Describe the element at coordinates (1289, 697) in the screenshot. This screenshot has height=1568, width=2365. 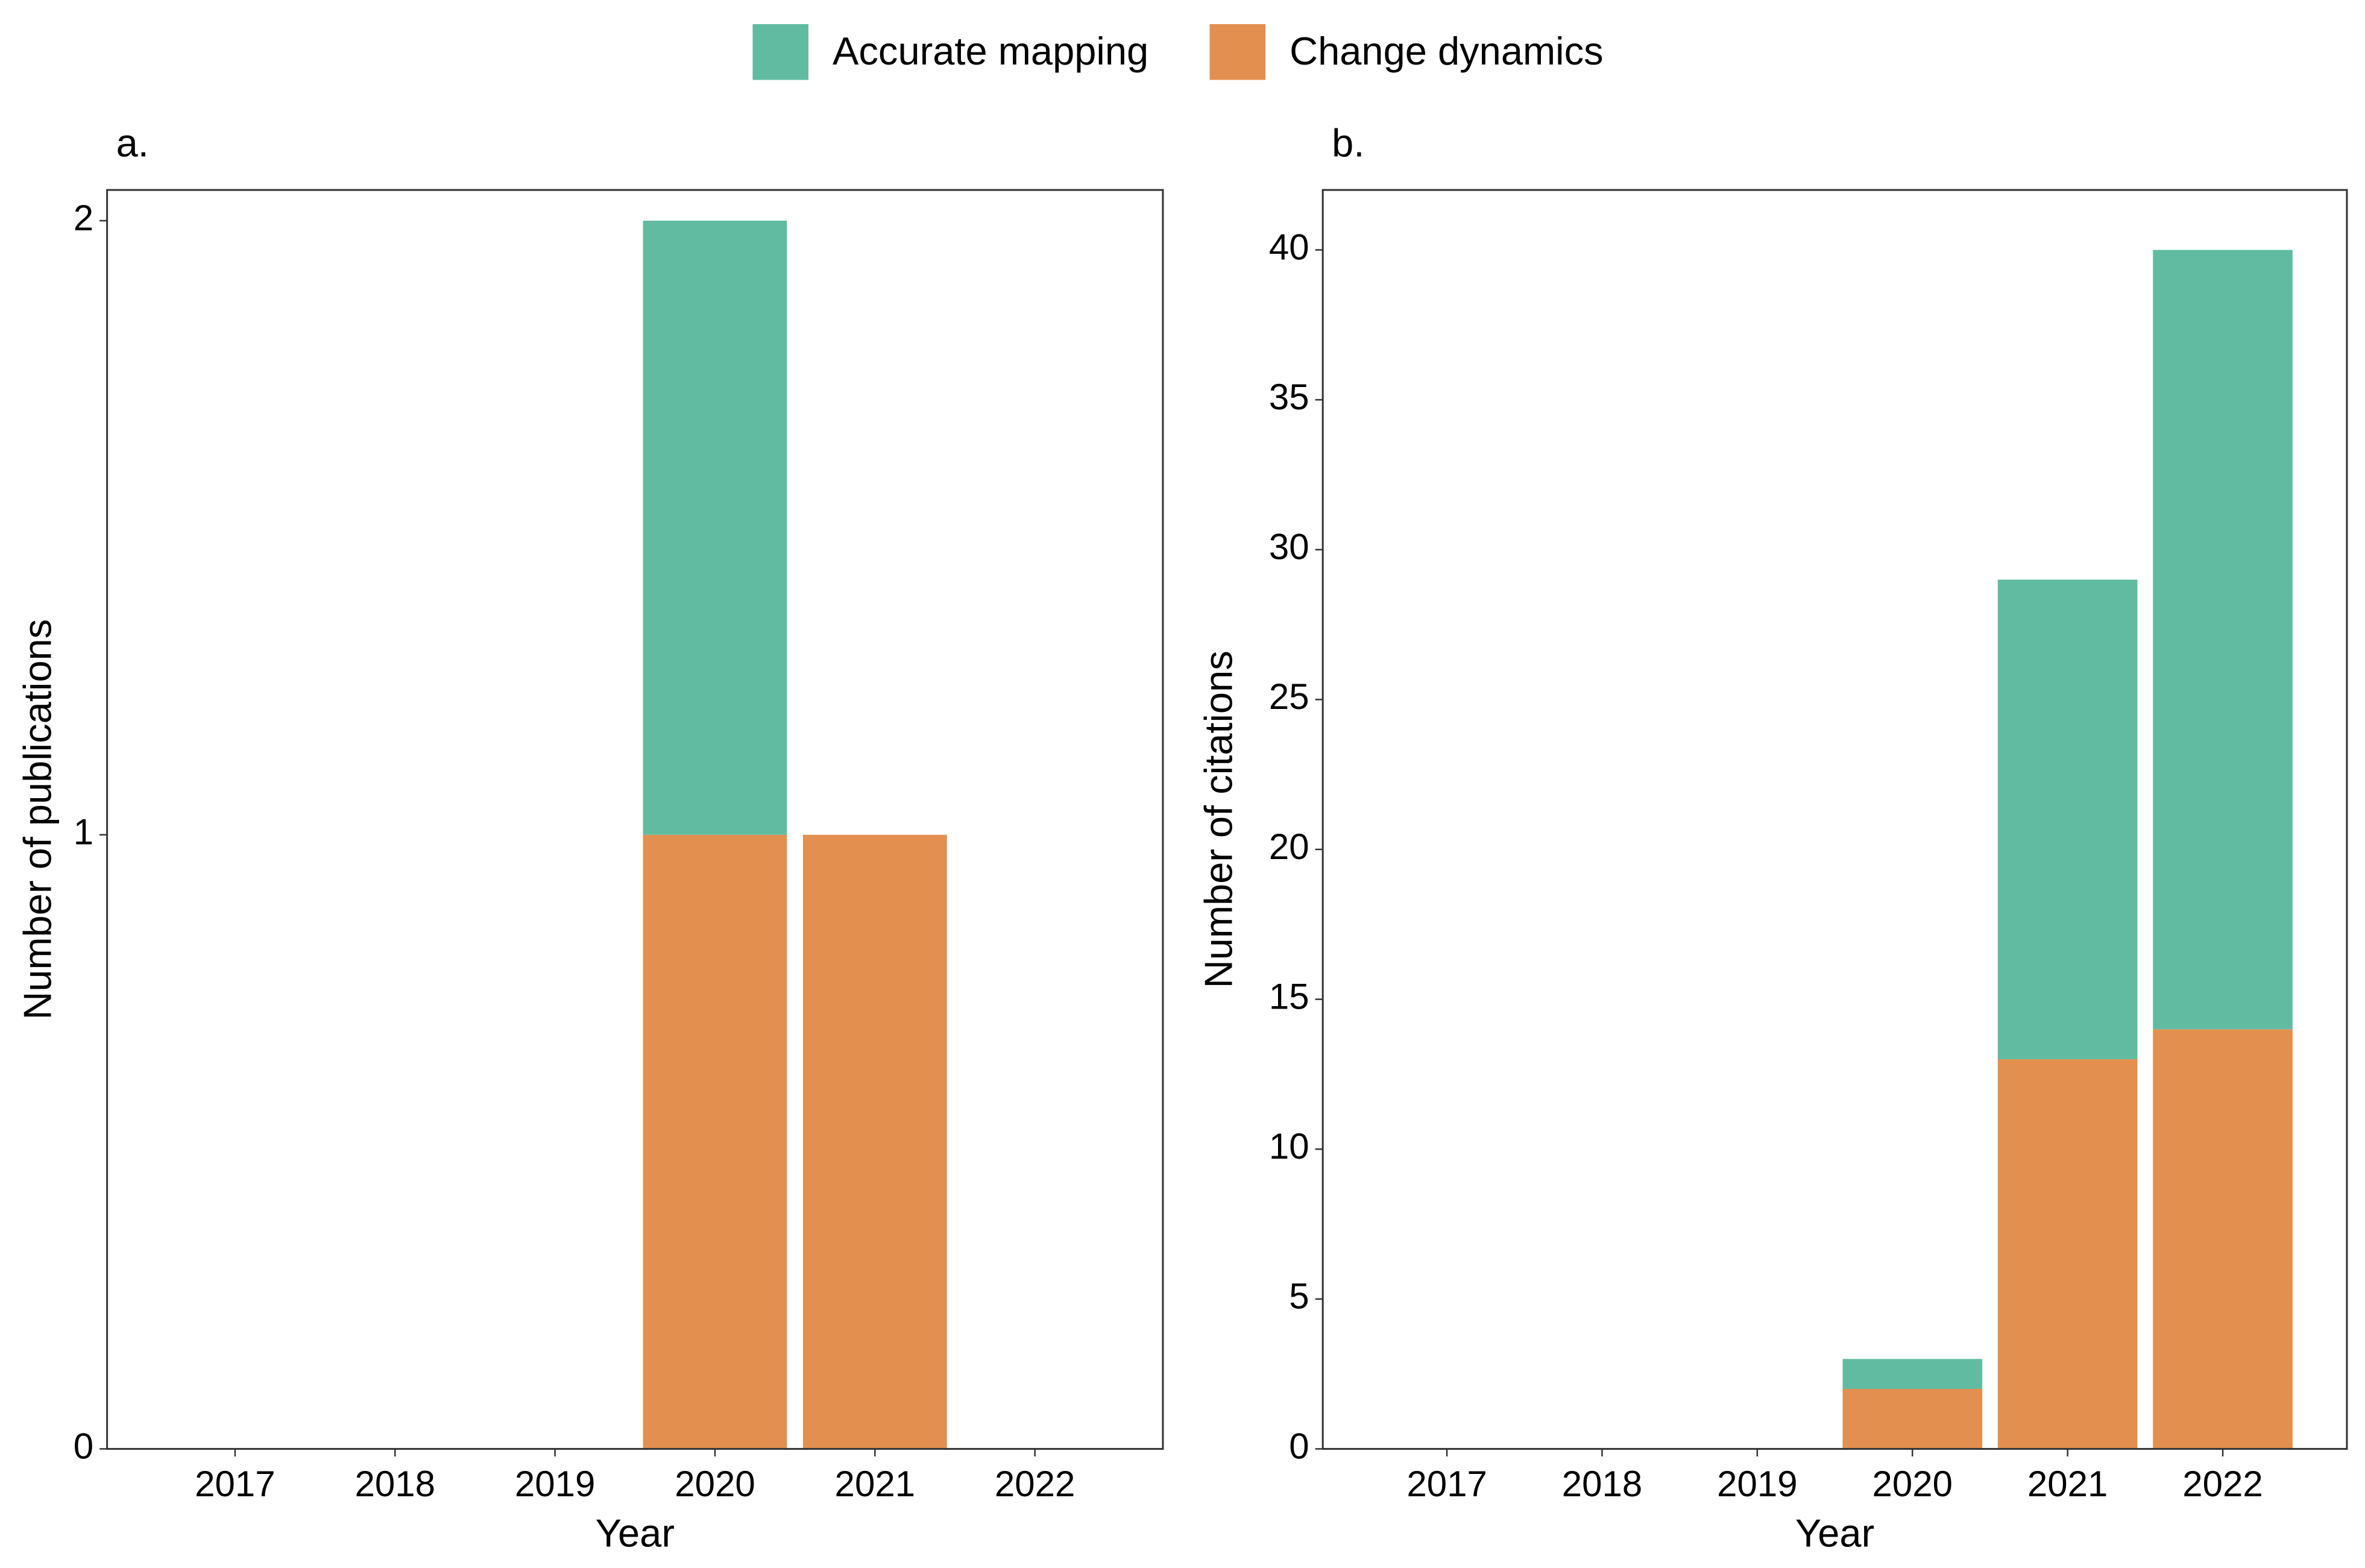
I see `y-tick-label: 25` at that location.